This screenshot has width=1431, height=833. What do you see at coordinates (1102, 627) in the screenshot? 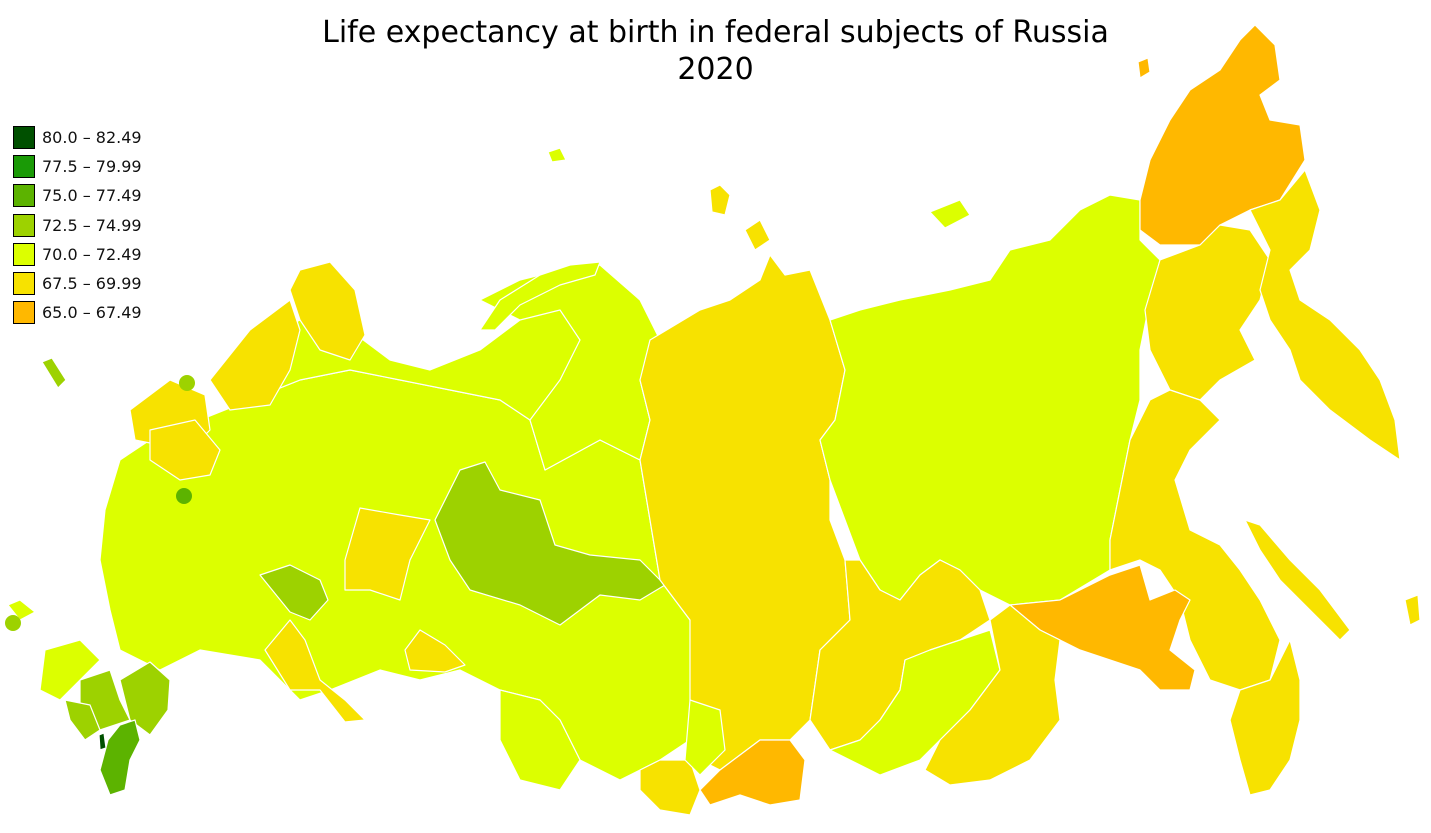
I see `region-amur` at bounding box center [1102, 627].